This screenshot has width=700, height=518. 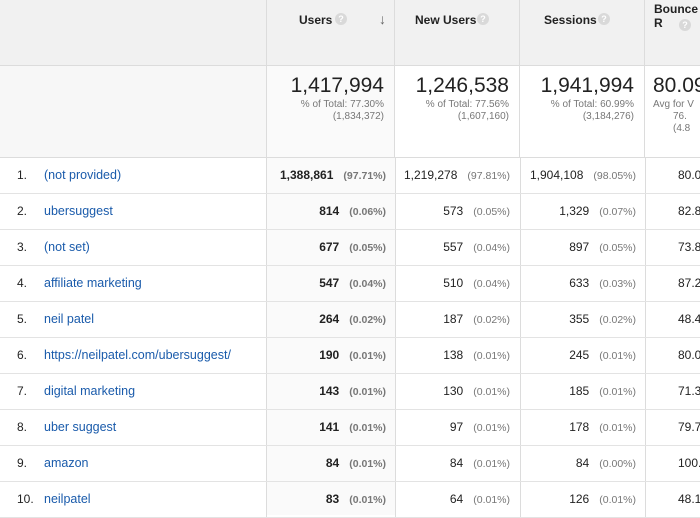 I want to click on keyword-link: affiliate marketing, so click(x=93, y=283).